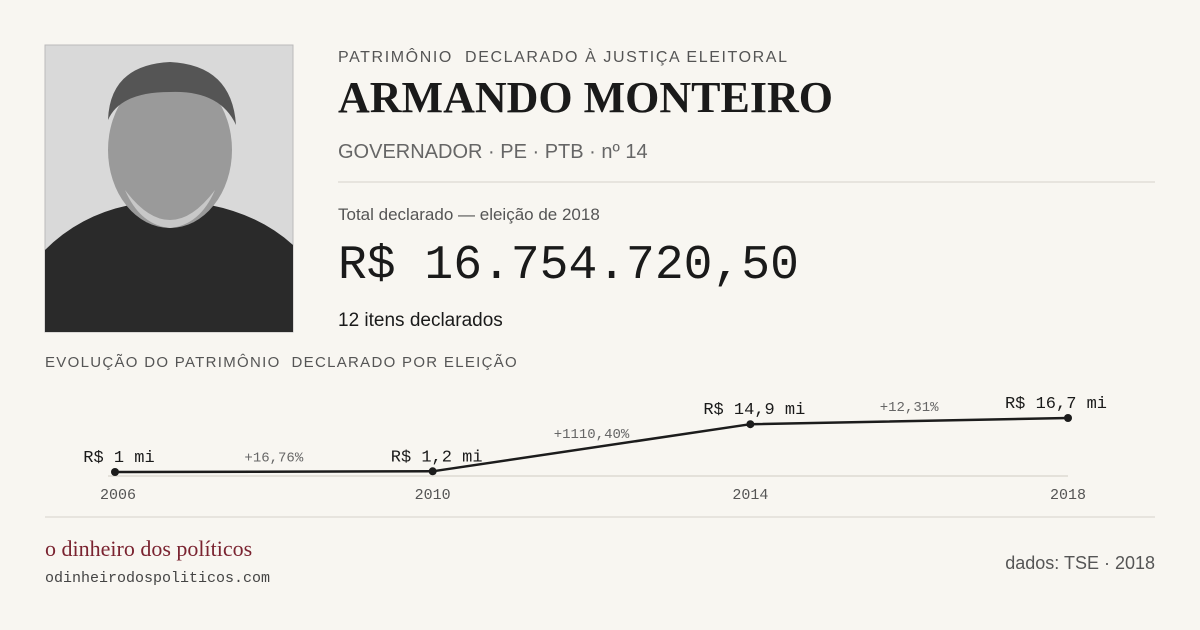 The height and width of the screenshot is (630, 1200). Describe the element at coordinates (1068, 495) in the screenshot. I see `x-tick-label: 2018` at that location.